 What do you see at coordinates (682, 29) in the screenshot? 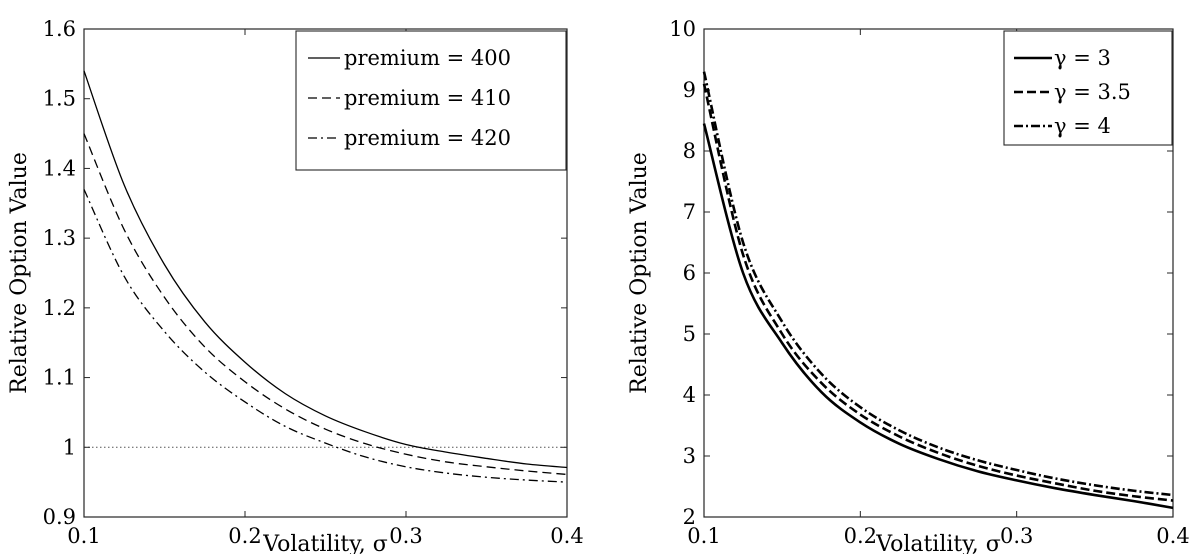
I see `y-tick-label: 10` at bounding box center [682, 29].